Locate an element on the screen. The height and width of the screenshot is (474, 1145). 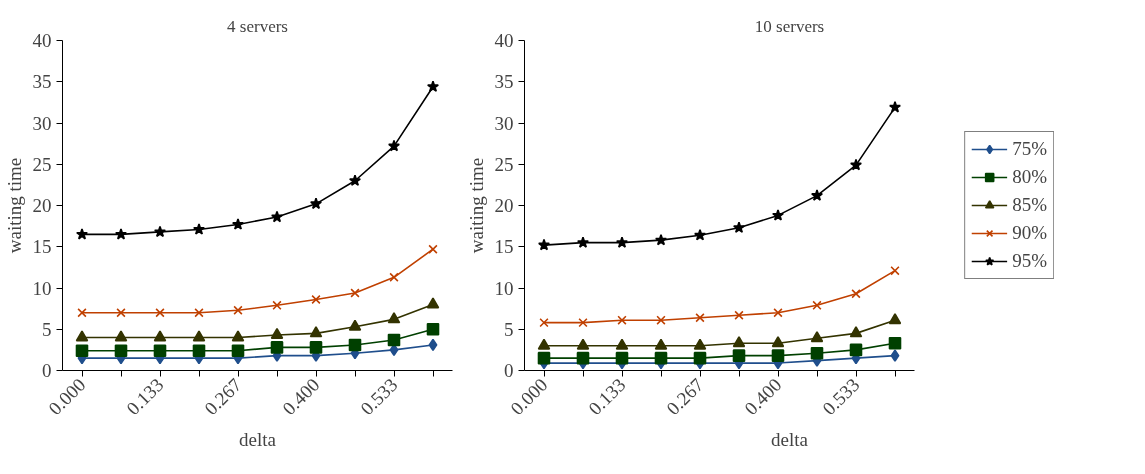
legend-label: 85% is located at coordinates (1029, 205).